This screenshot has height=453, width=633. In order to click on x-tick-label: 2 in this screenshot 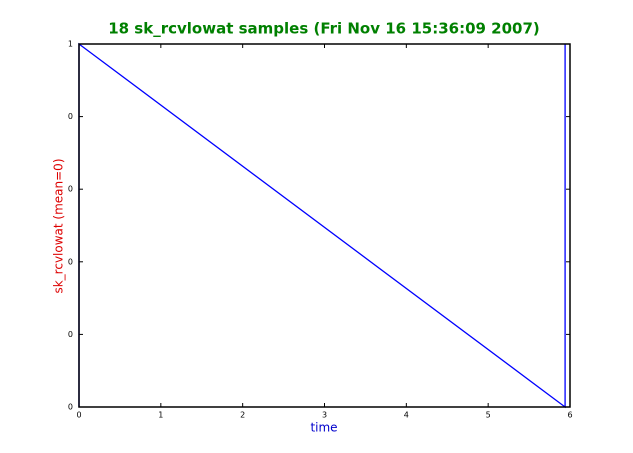, I will do `click(242, 415)`.